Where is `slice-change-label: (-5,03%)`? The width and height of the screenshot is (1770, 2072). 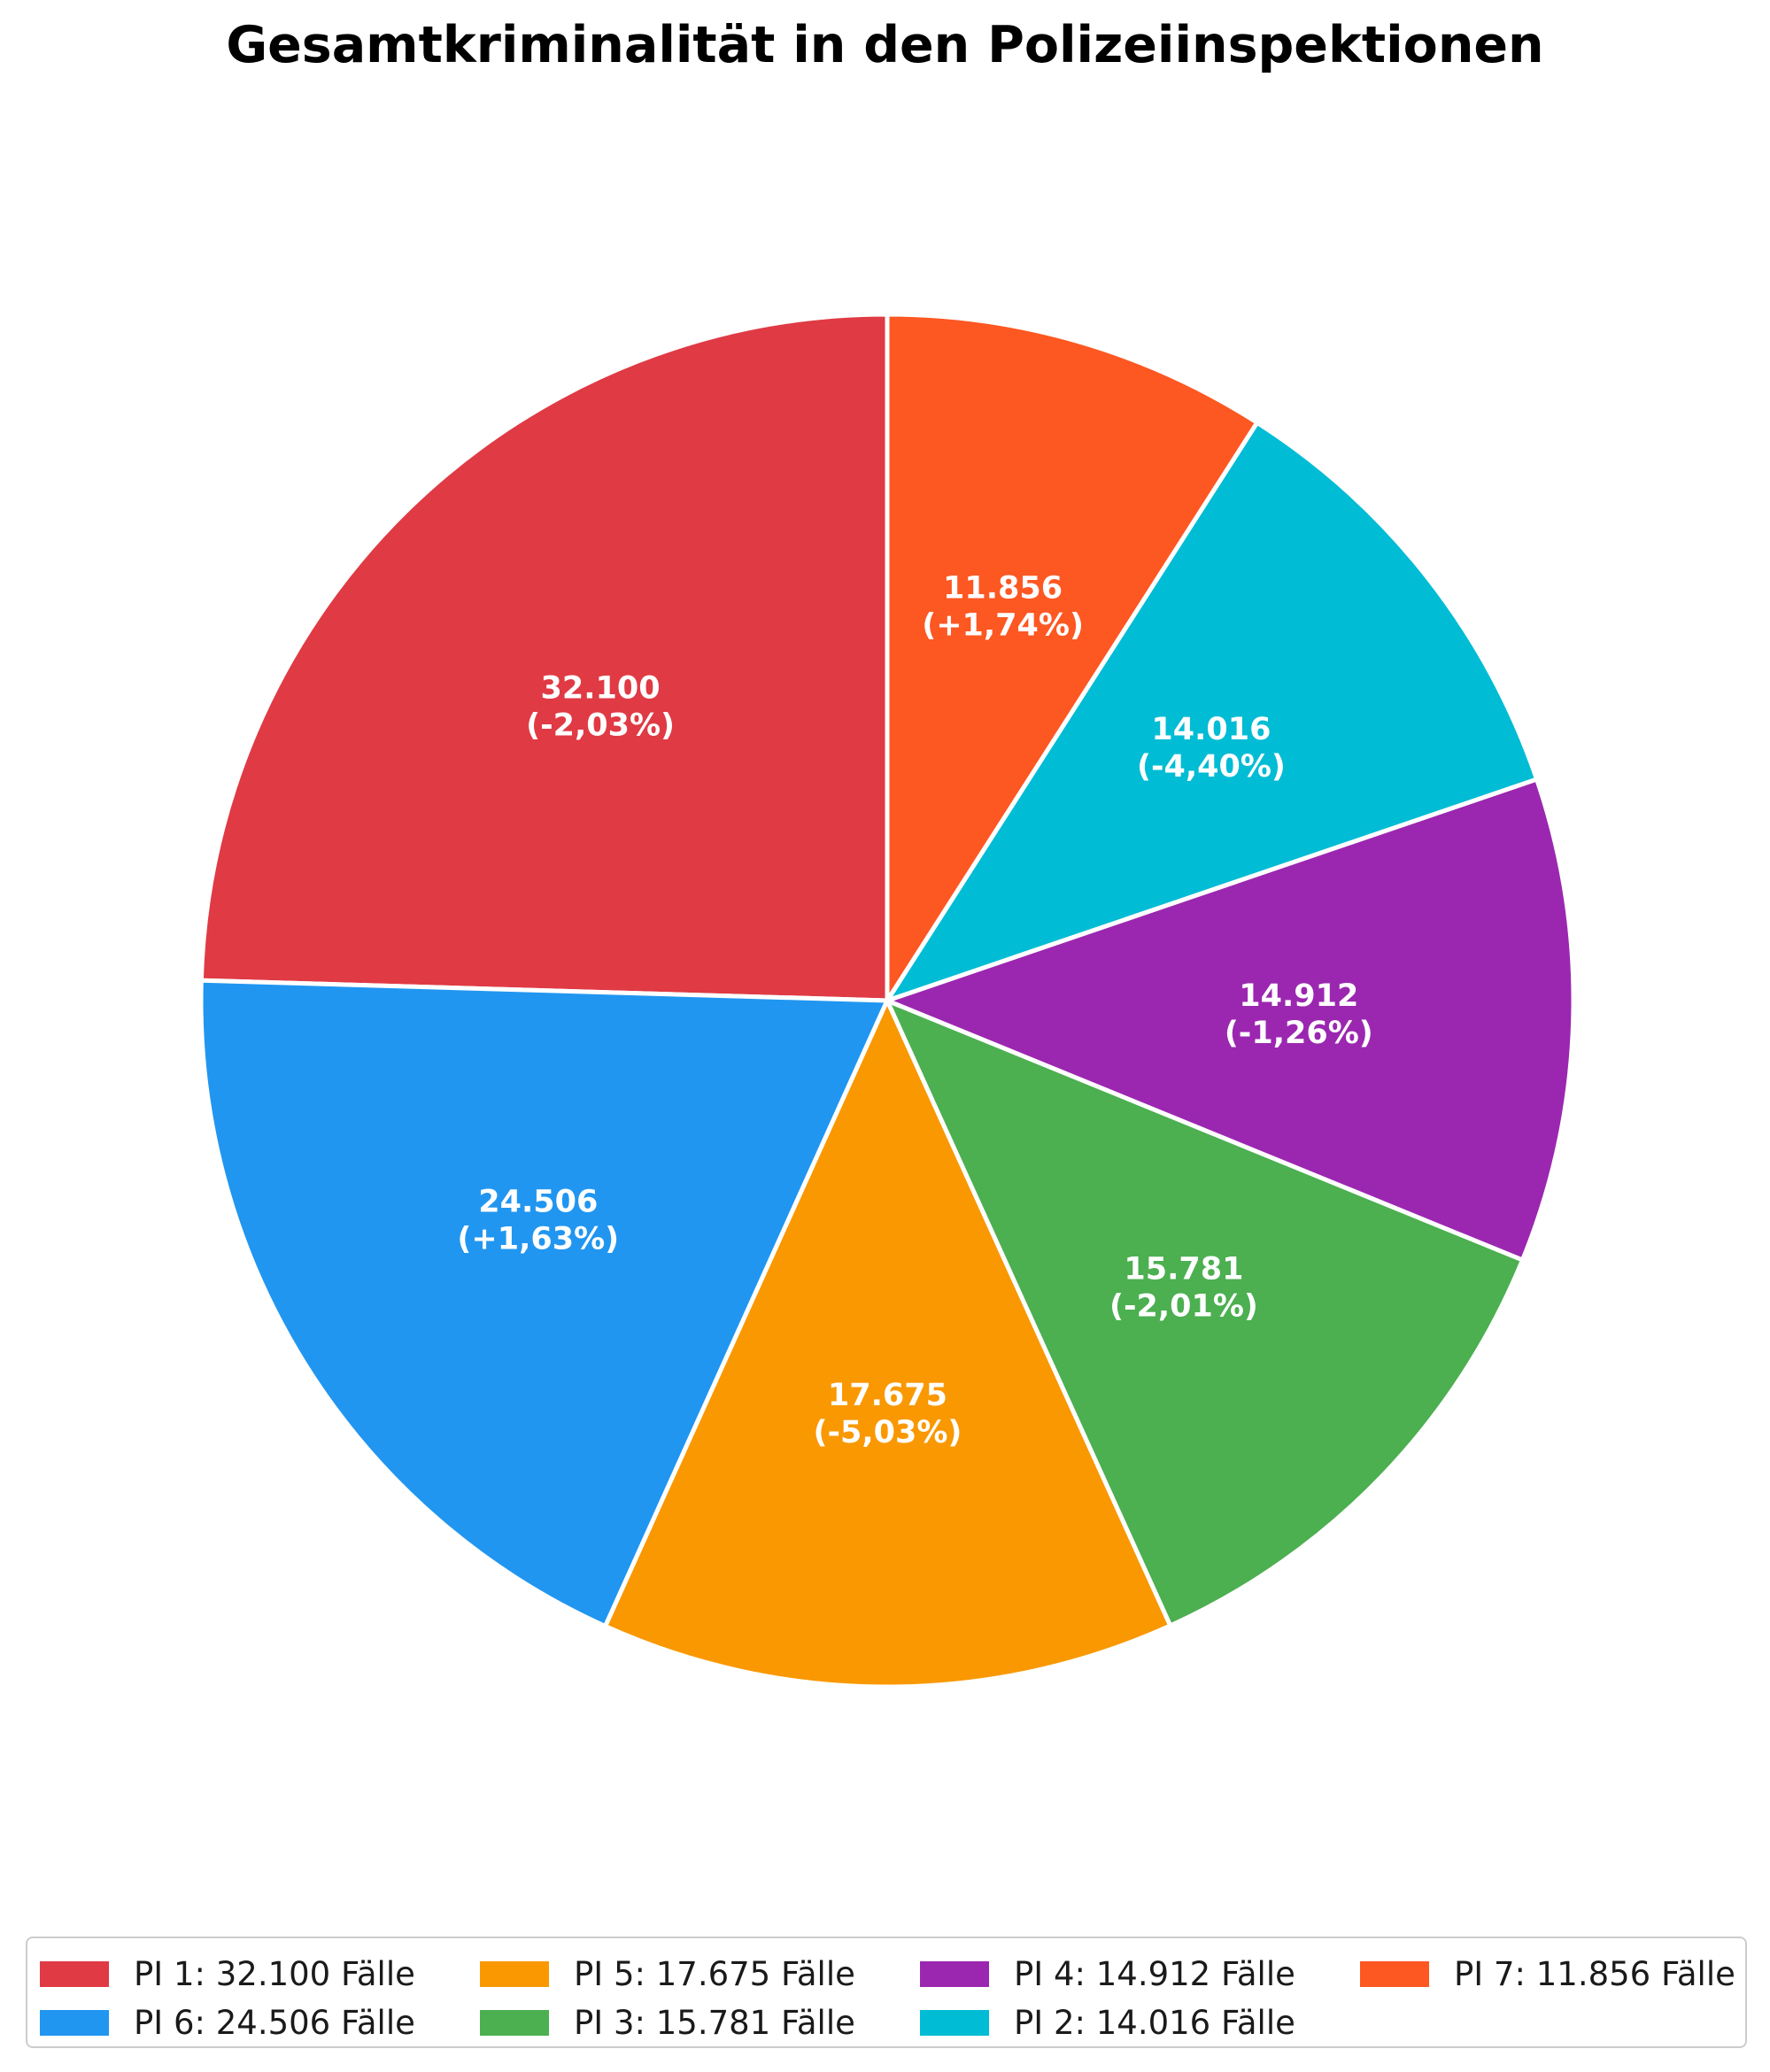
slice-change-label: (-5,03%) is located at coordinates (888, 1432).